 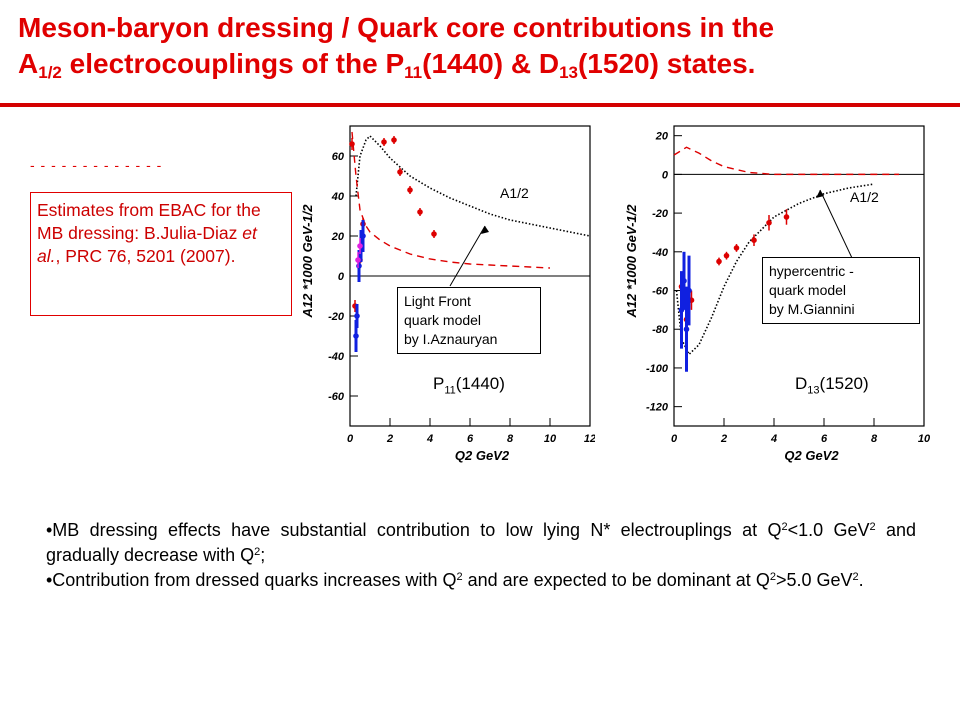 I want to click on state-part: (1520), so click(x=844, y=383).